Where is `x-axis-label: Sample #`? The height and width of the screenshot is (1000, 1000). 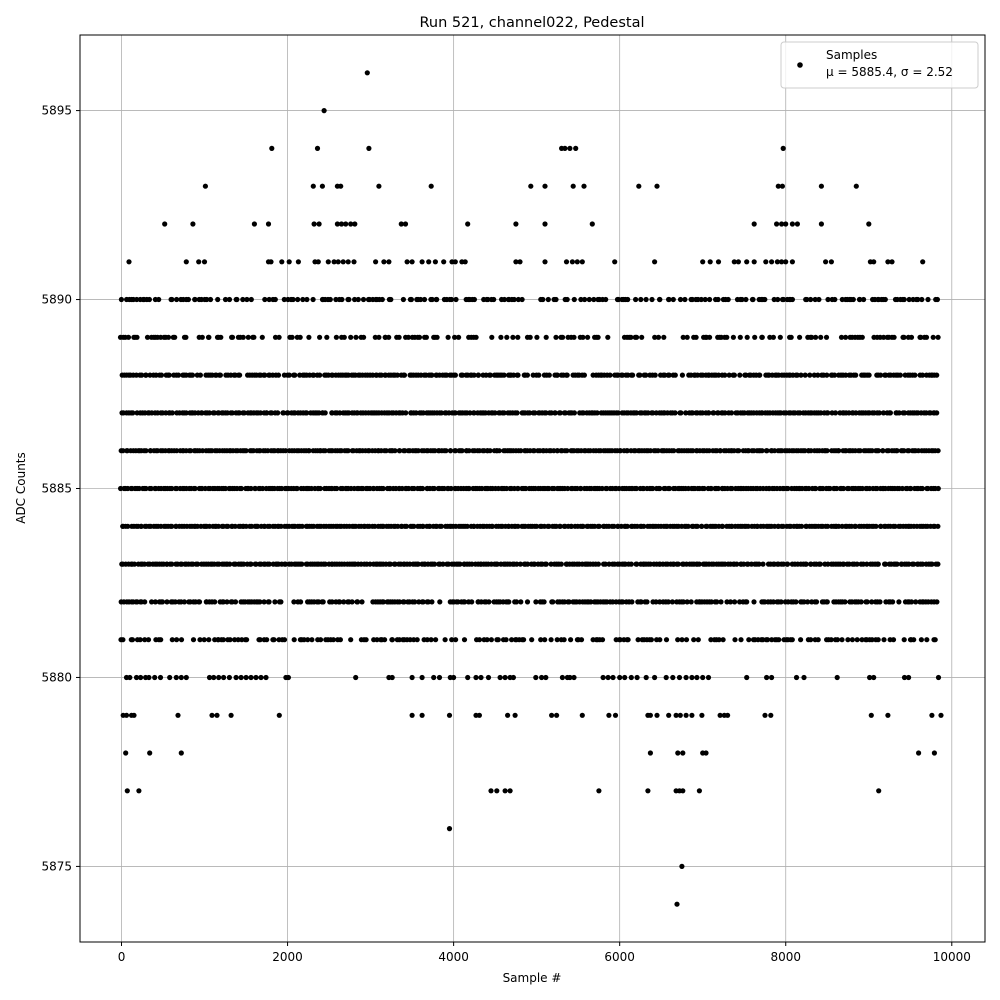 x-axis-label: Sample # is located at coordinates (532, 978).